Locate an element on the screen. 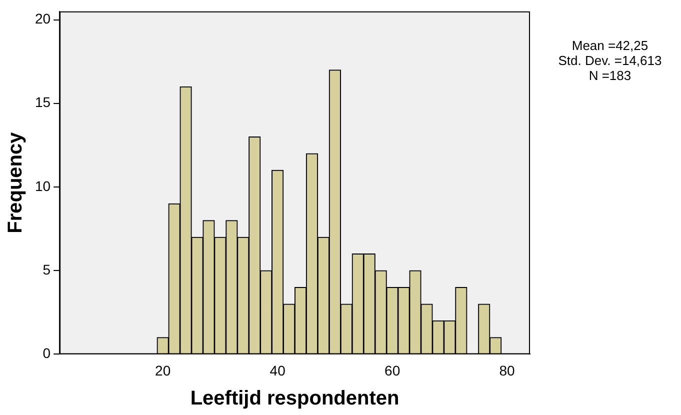 This screenshot has height=415, width=681. text: Std. Dev. =14,613 is located at coordinates (610, 60).